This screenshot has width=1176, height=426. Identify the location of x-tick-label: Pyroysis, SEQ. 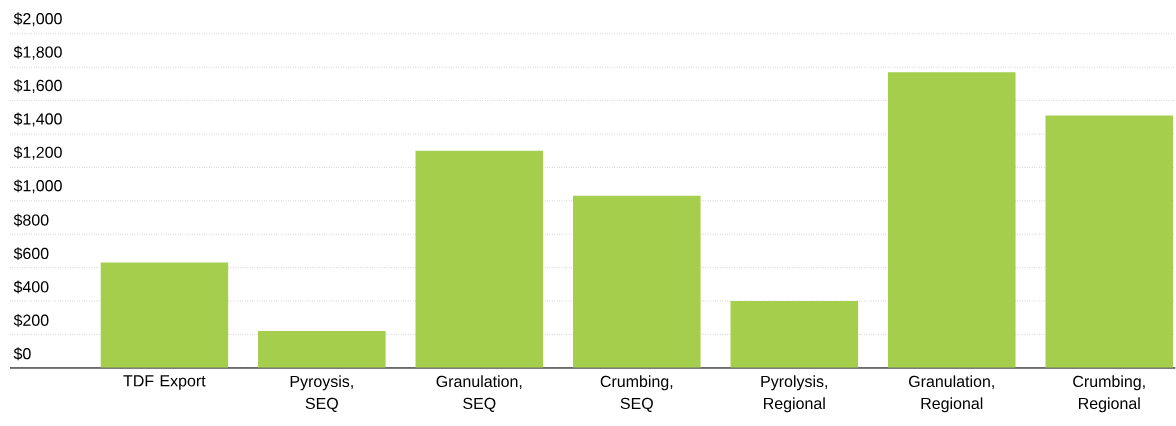
(321, 394).